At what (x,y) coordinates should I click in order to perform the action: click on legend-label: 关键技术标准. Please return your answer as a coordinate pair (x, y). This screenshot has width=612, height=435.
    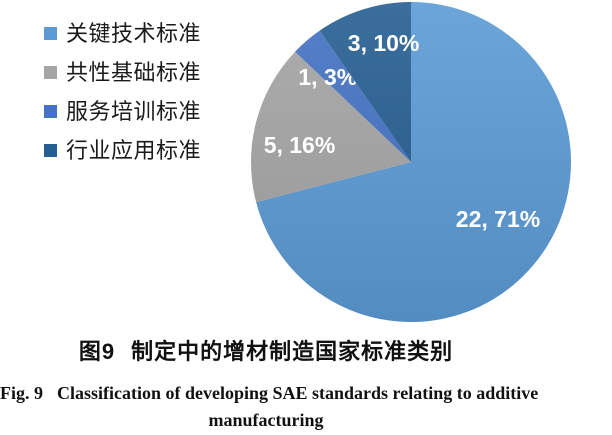
    Looking at the image, I should click on (134, 33).